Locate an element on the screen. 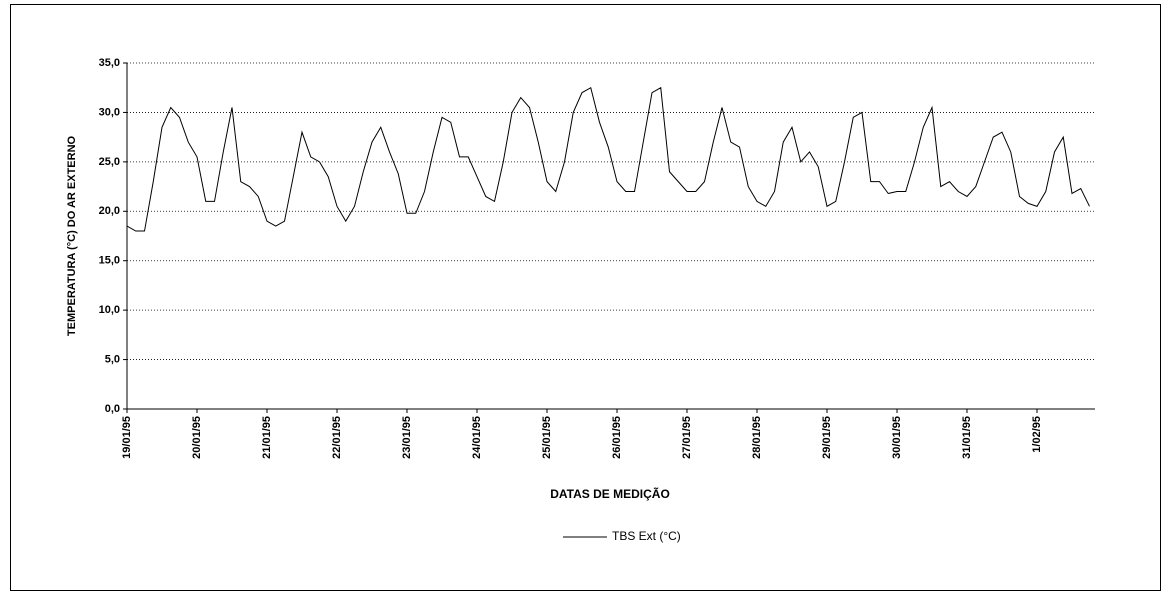 The width and height of the screenshot is (1171, 596). y-tick-label: 0,0 is located at coordinates (112, 409).